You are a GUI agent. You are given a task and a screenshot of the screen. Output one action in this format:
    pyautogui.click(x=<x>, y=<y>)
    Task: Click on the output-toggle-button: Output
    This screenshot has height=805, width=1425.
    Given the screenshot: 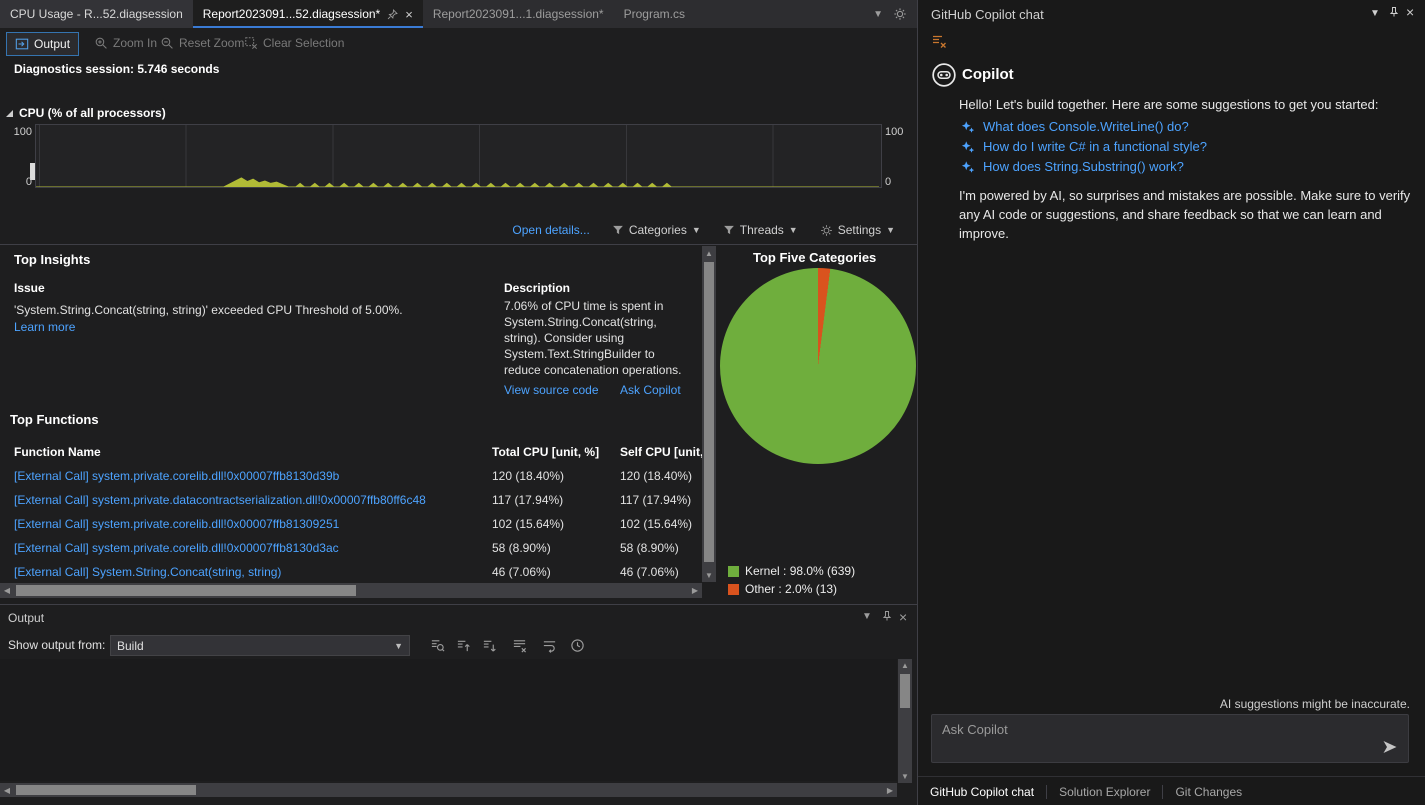 What is the action you would take?
    pyautogui.click(x=43, y=44)
    